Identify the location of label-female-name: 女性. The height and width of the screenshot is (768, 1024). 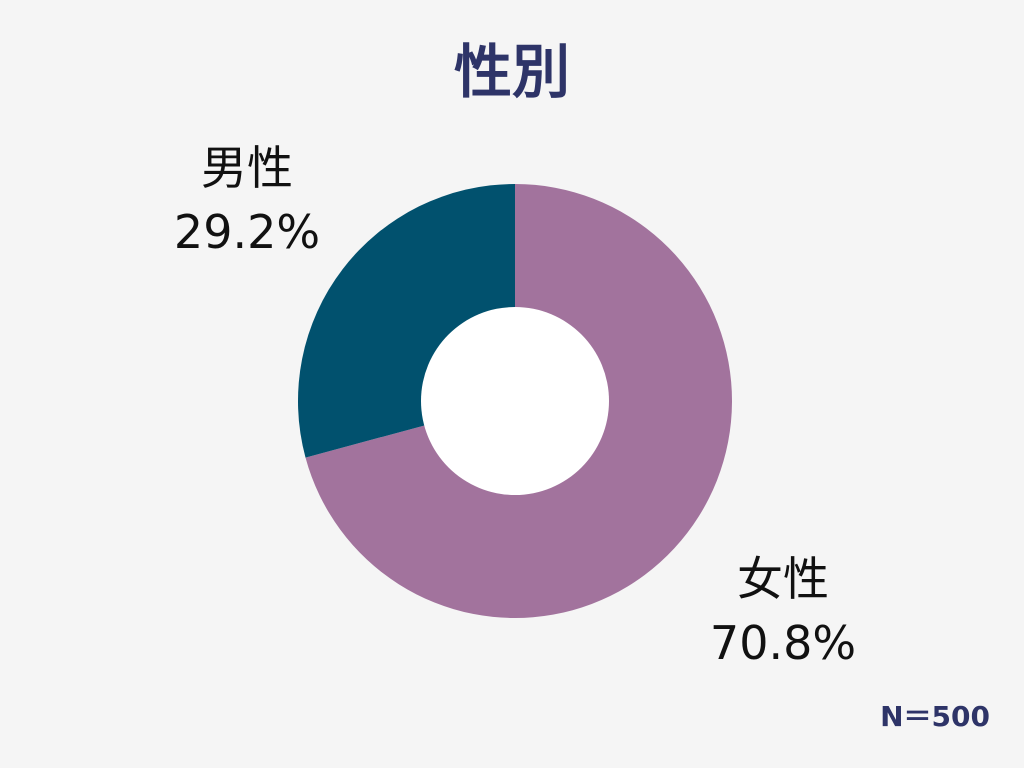
(783, 579).